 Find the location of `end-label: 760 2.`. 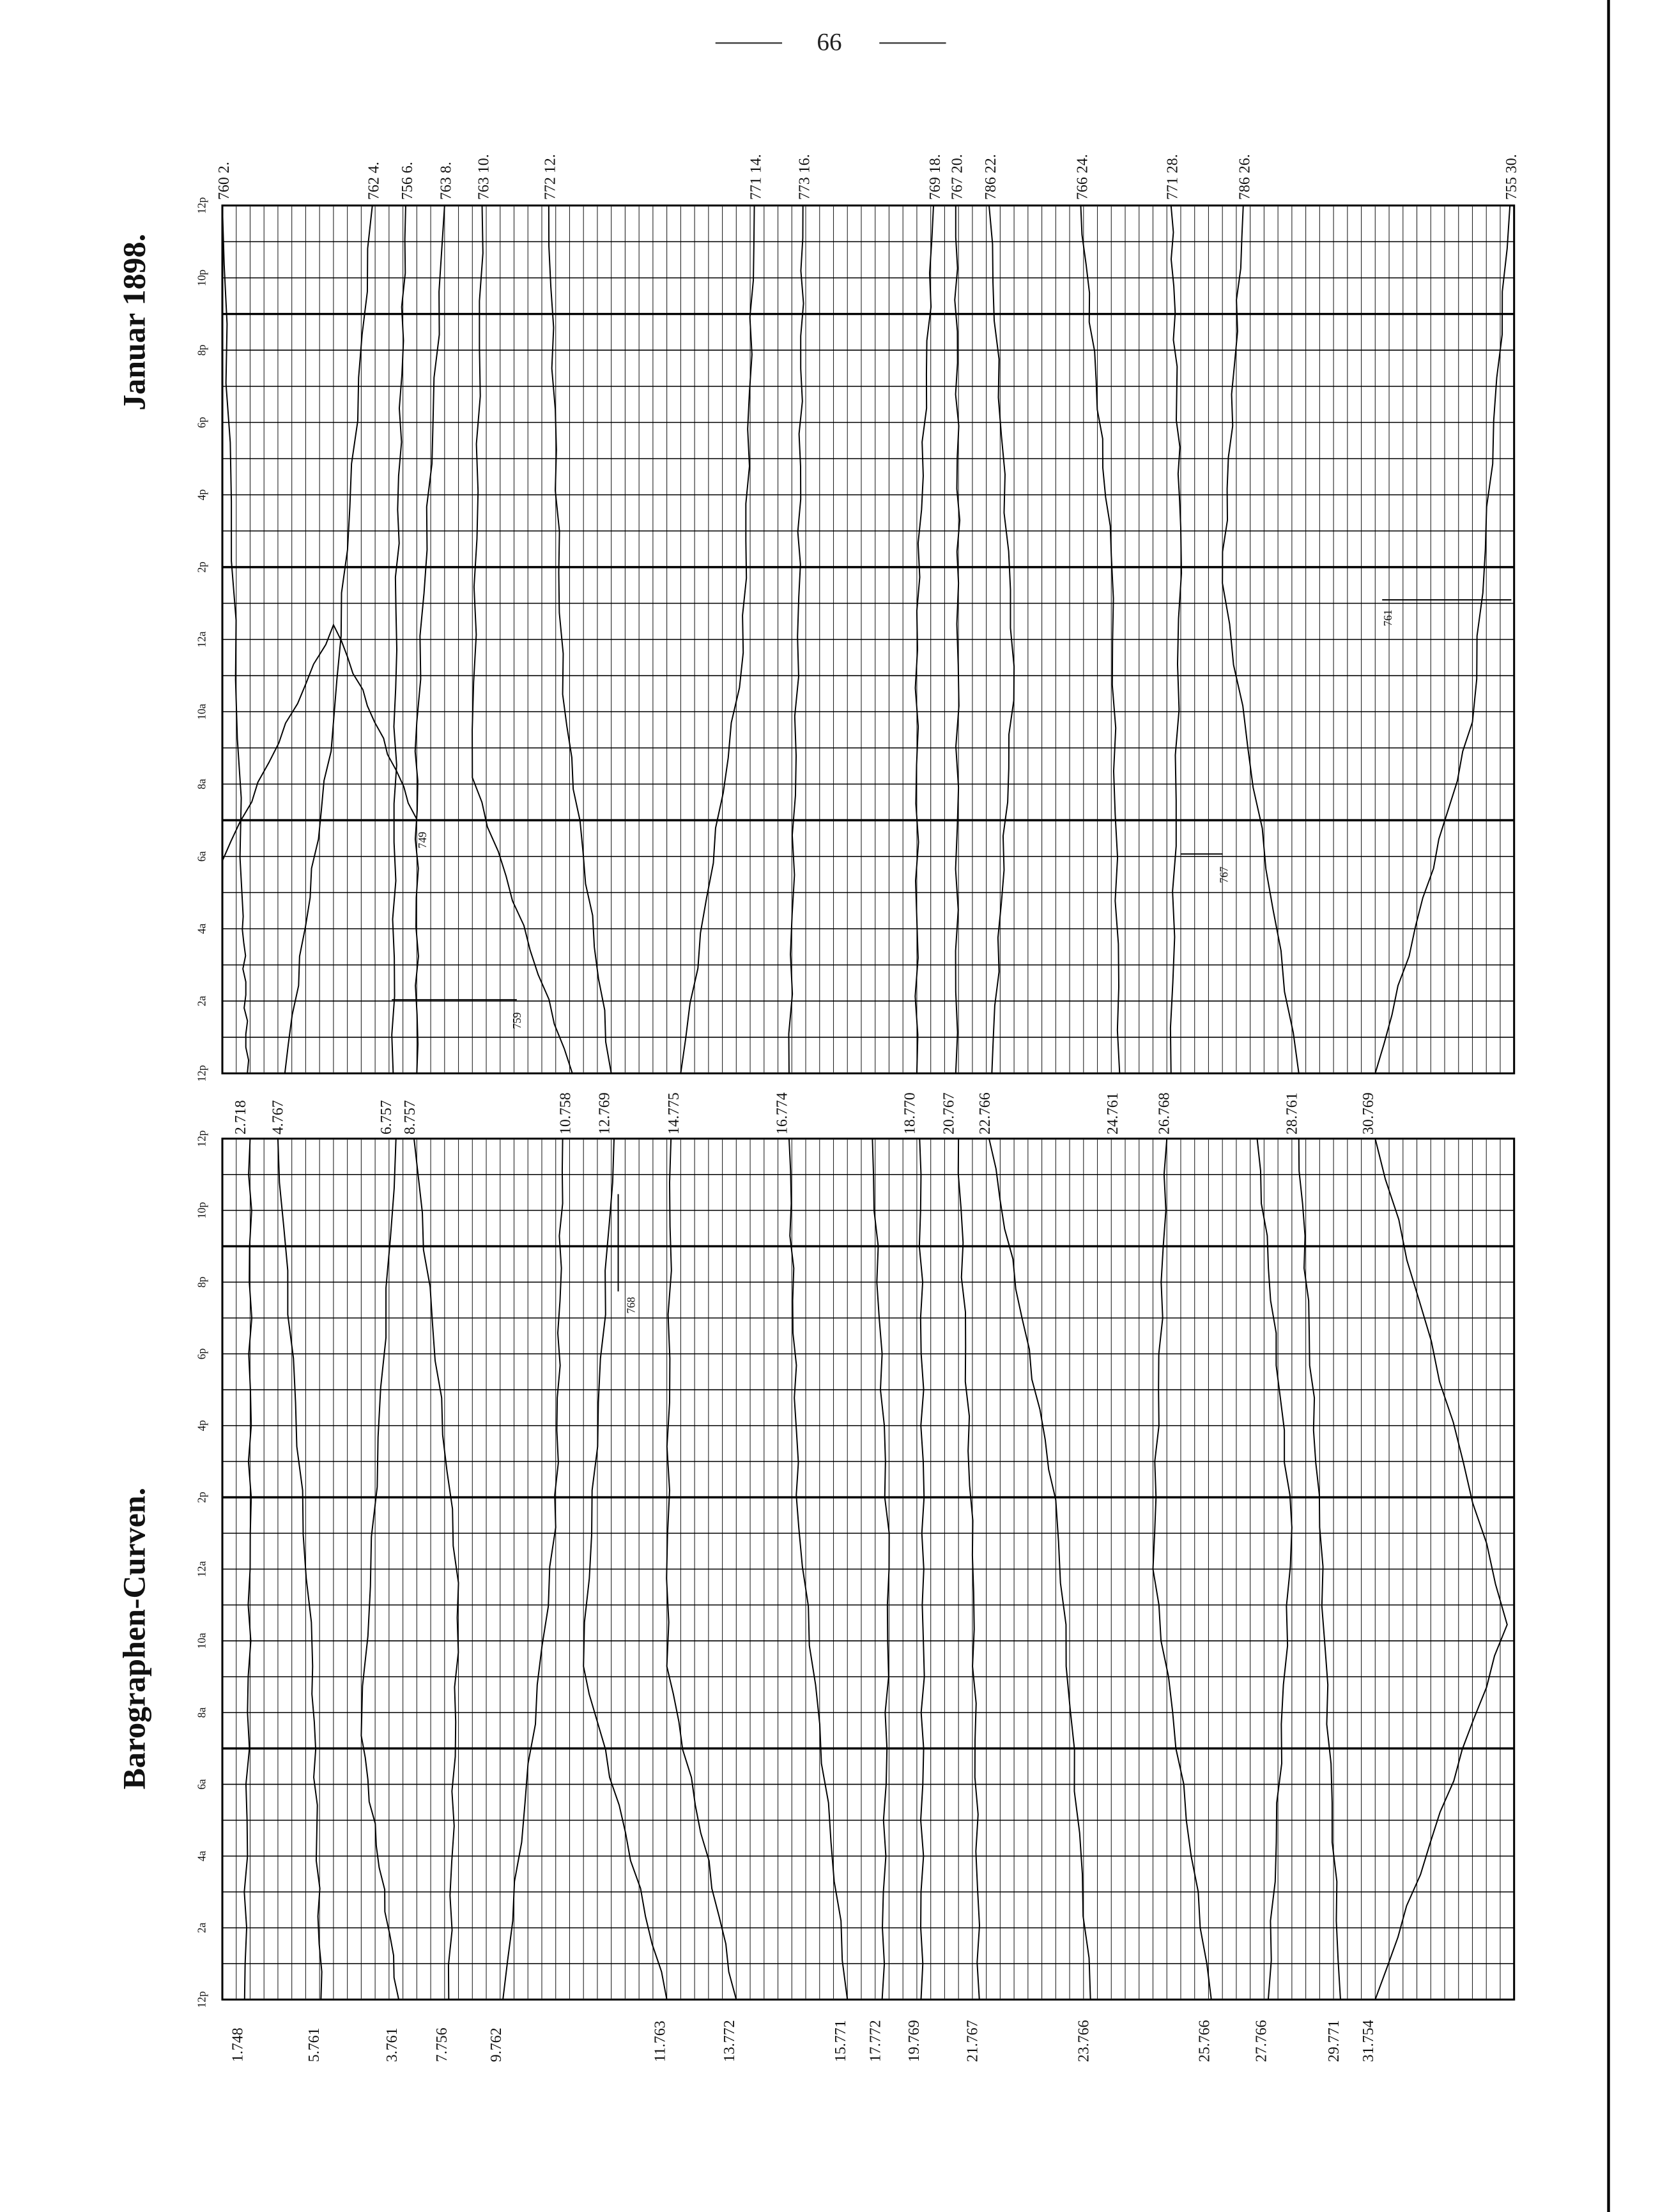

end-label: 760 2. is located at coordinates (224, 181).